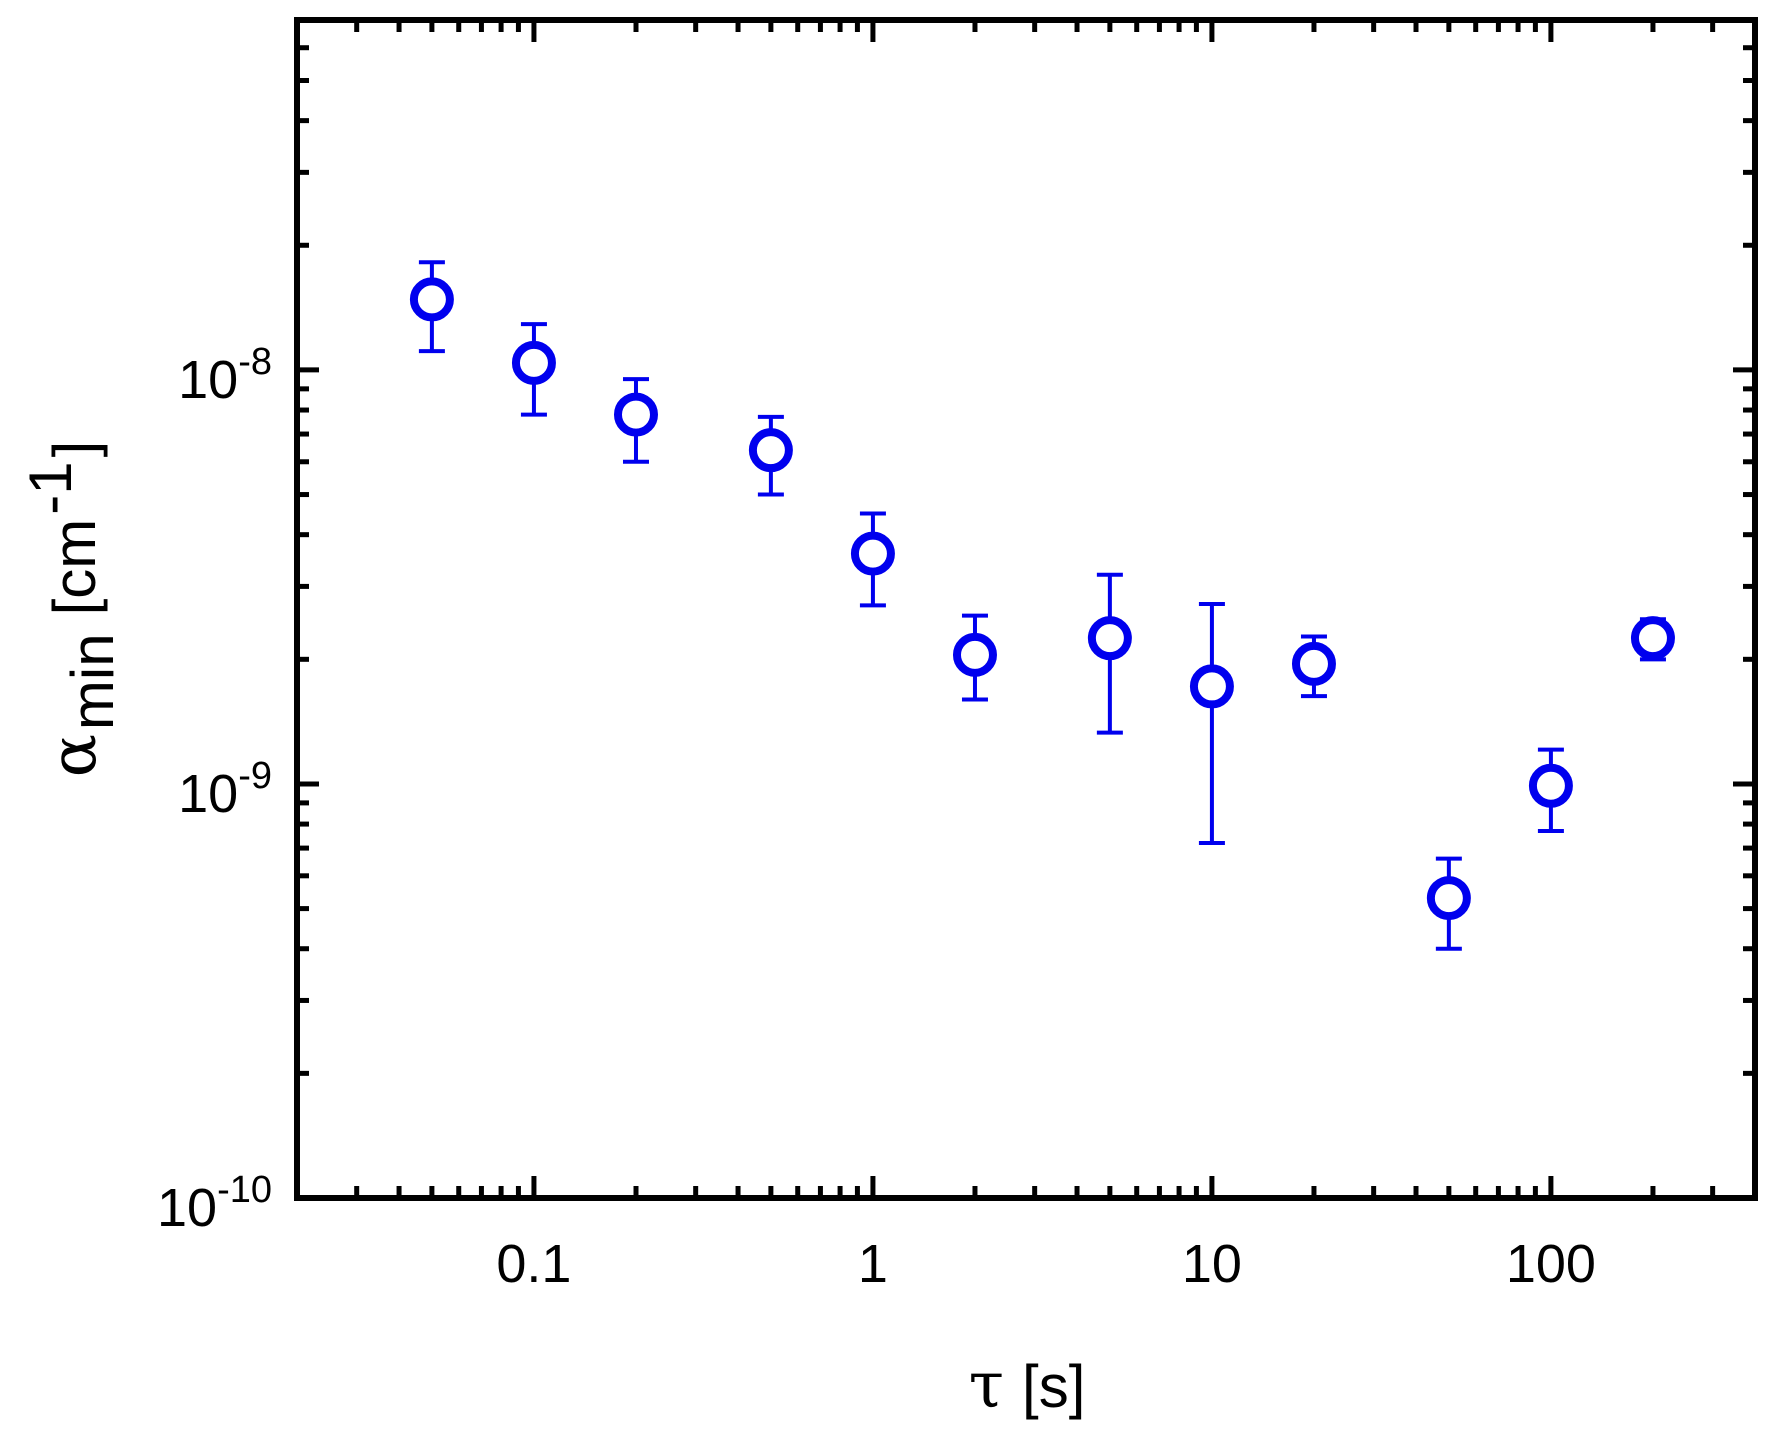  Describe the element at coordinates (533, 1264) in the screenshot. I see `x-tick-label: 0.1` at that location.